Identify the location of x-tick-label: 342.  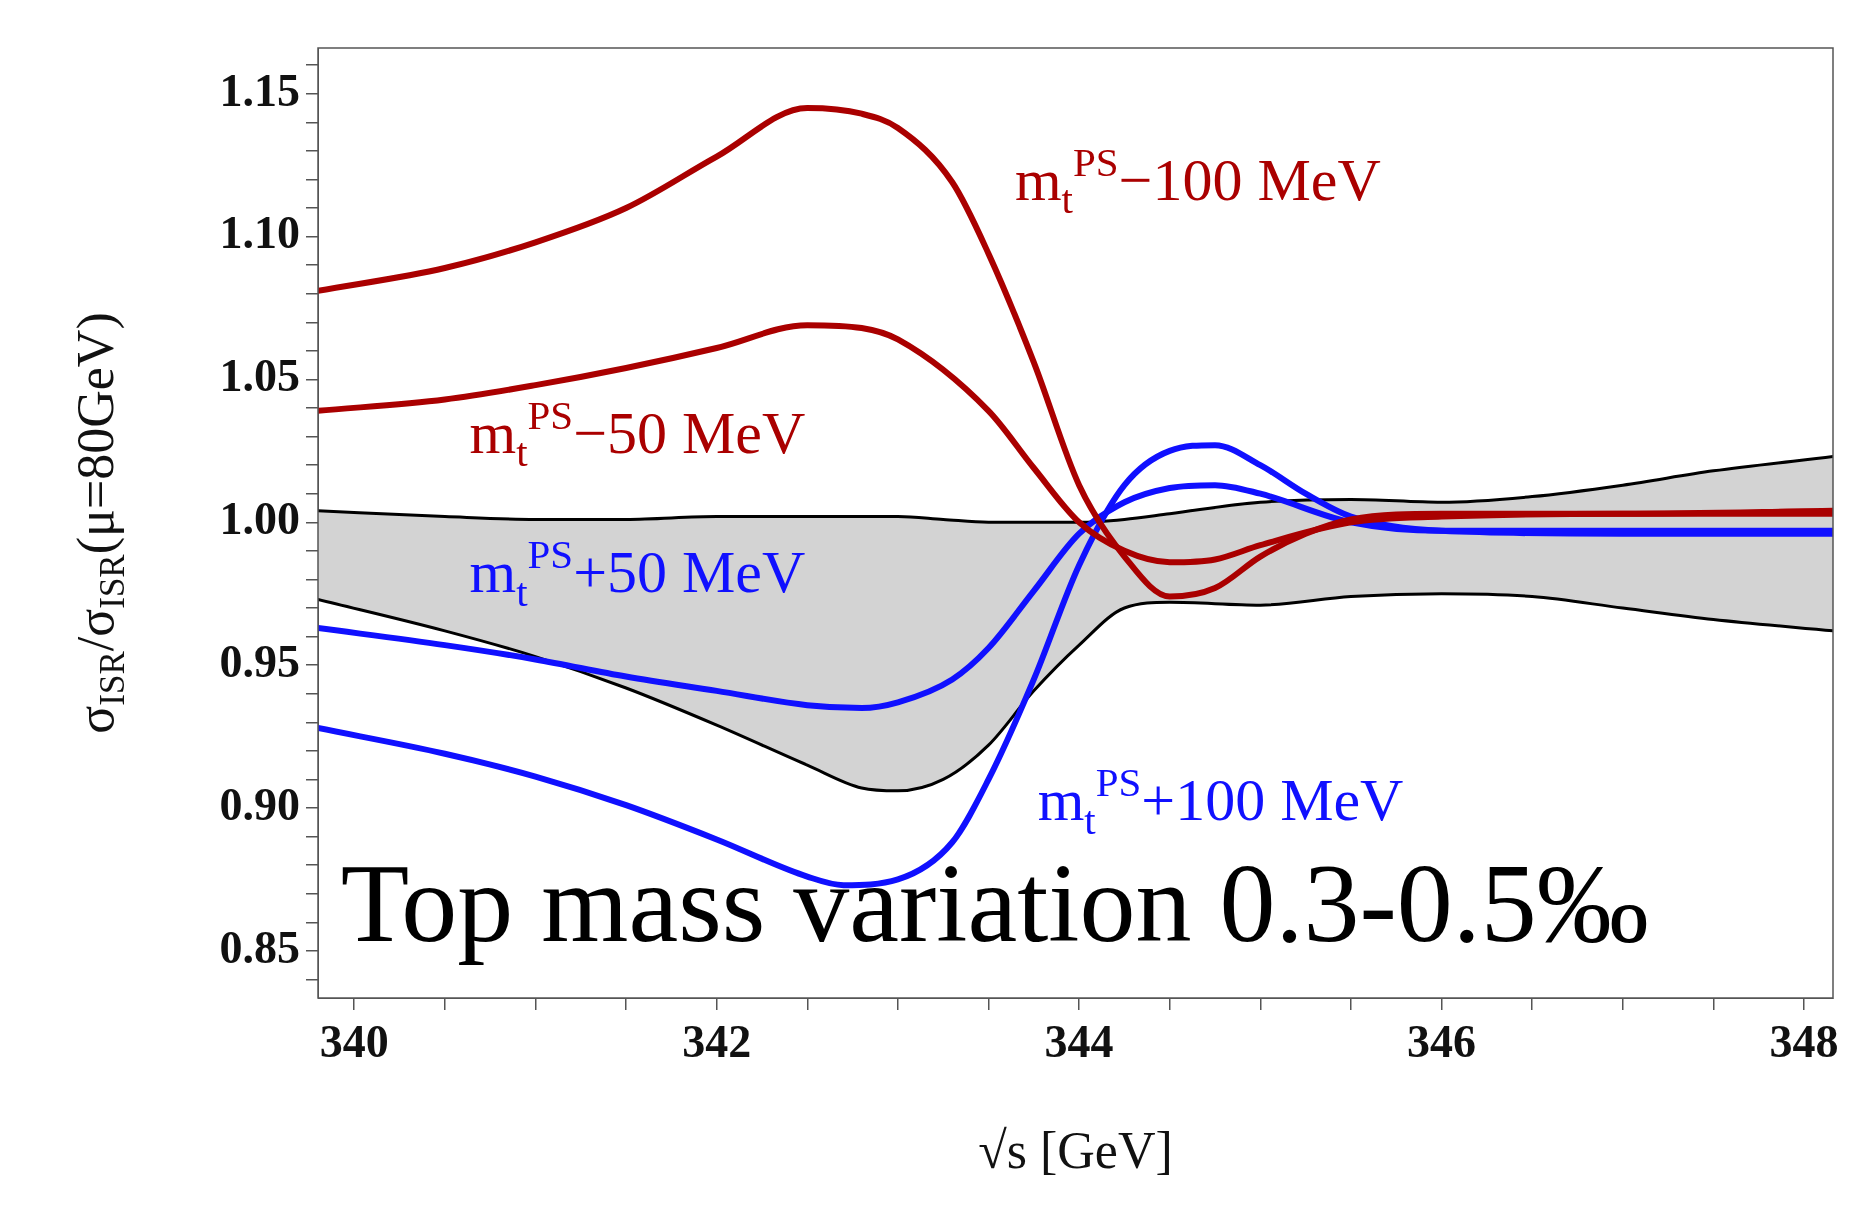
(717, 1042).